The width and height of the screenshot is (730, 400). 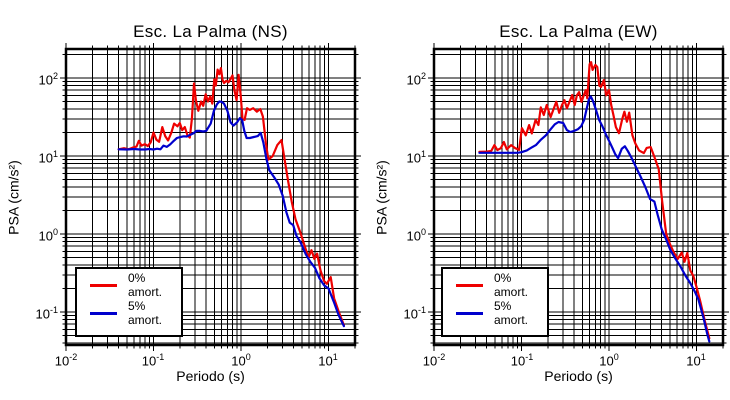 I want to click on ns-y-tick-label: 10¹, so click(x=48, y=157).